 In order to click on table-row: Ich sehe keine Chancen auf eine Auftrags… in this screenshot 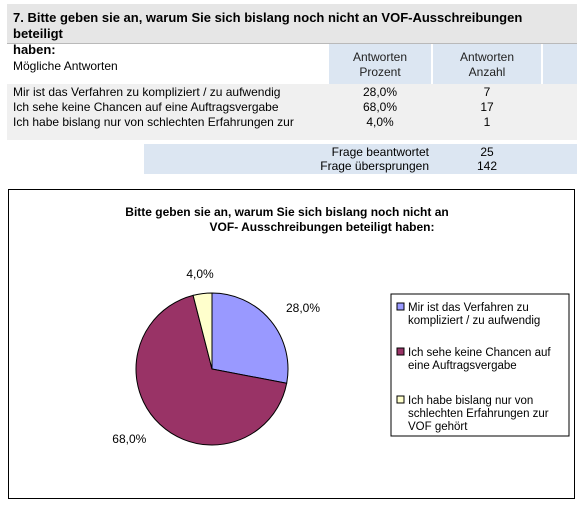, I will do `click(292, 107)`.